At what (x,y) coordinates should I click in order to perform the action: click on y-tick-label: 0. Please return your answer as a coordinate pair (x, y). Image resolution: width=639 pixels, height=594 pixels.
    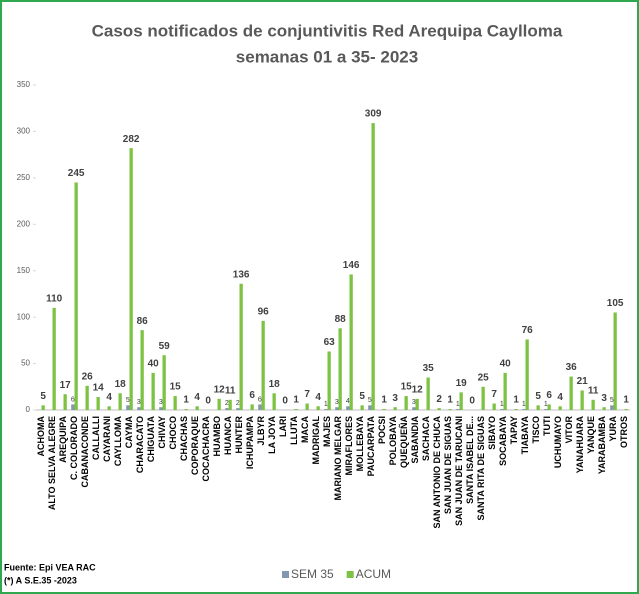
    Looking at the image, I should click on (28, 409).